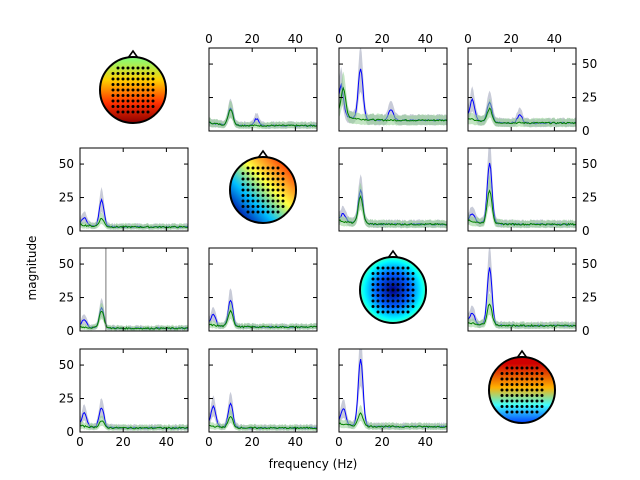 This screenshot has height=480, width=640. I want to click on x-tick-label: 20, so click(123, 442).